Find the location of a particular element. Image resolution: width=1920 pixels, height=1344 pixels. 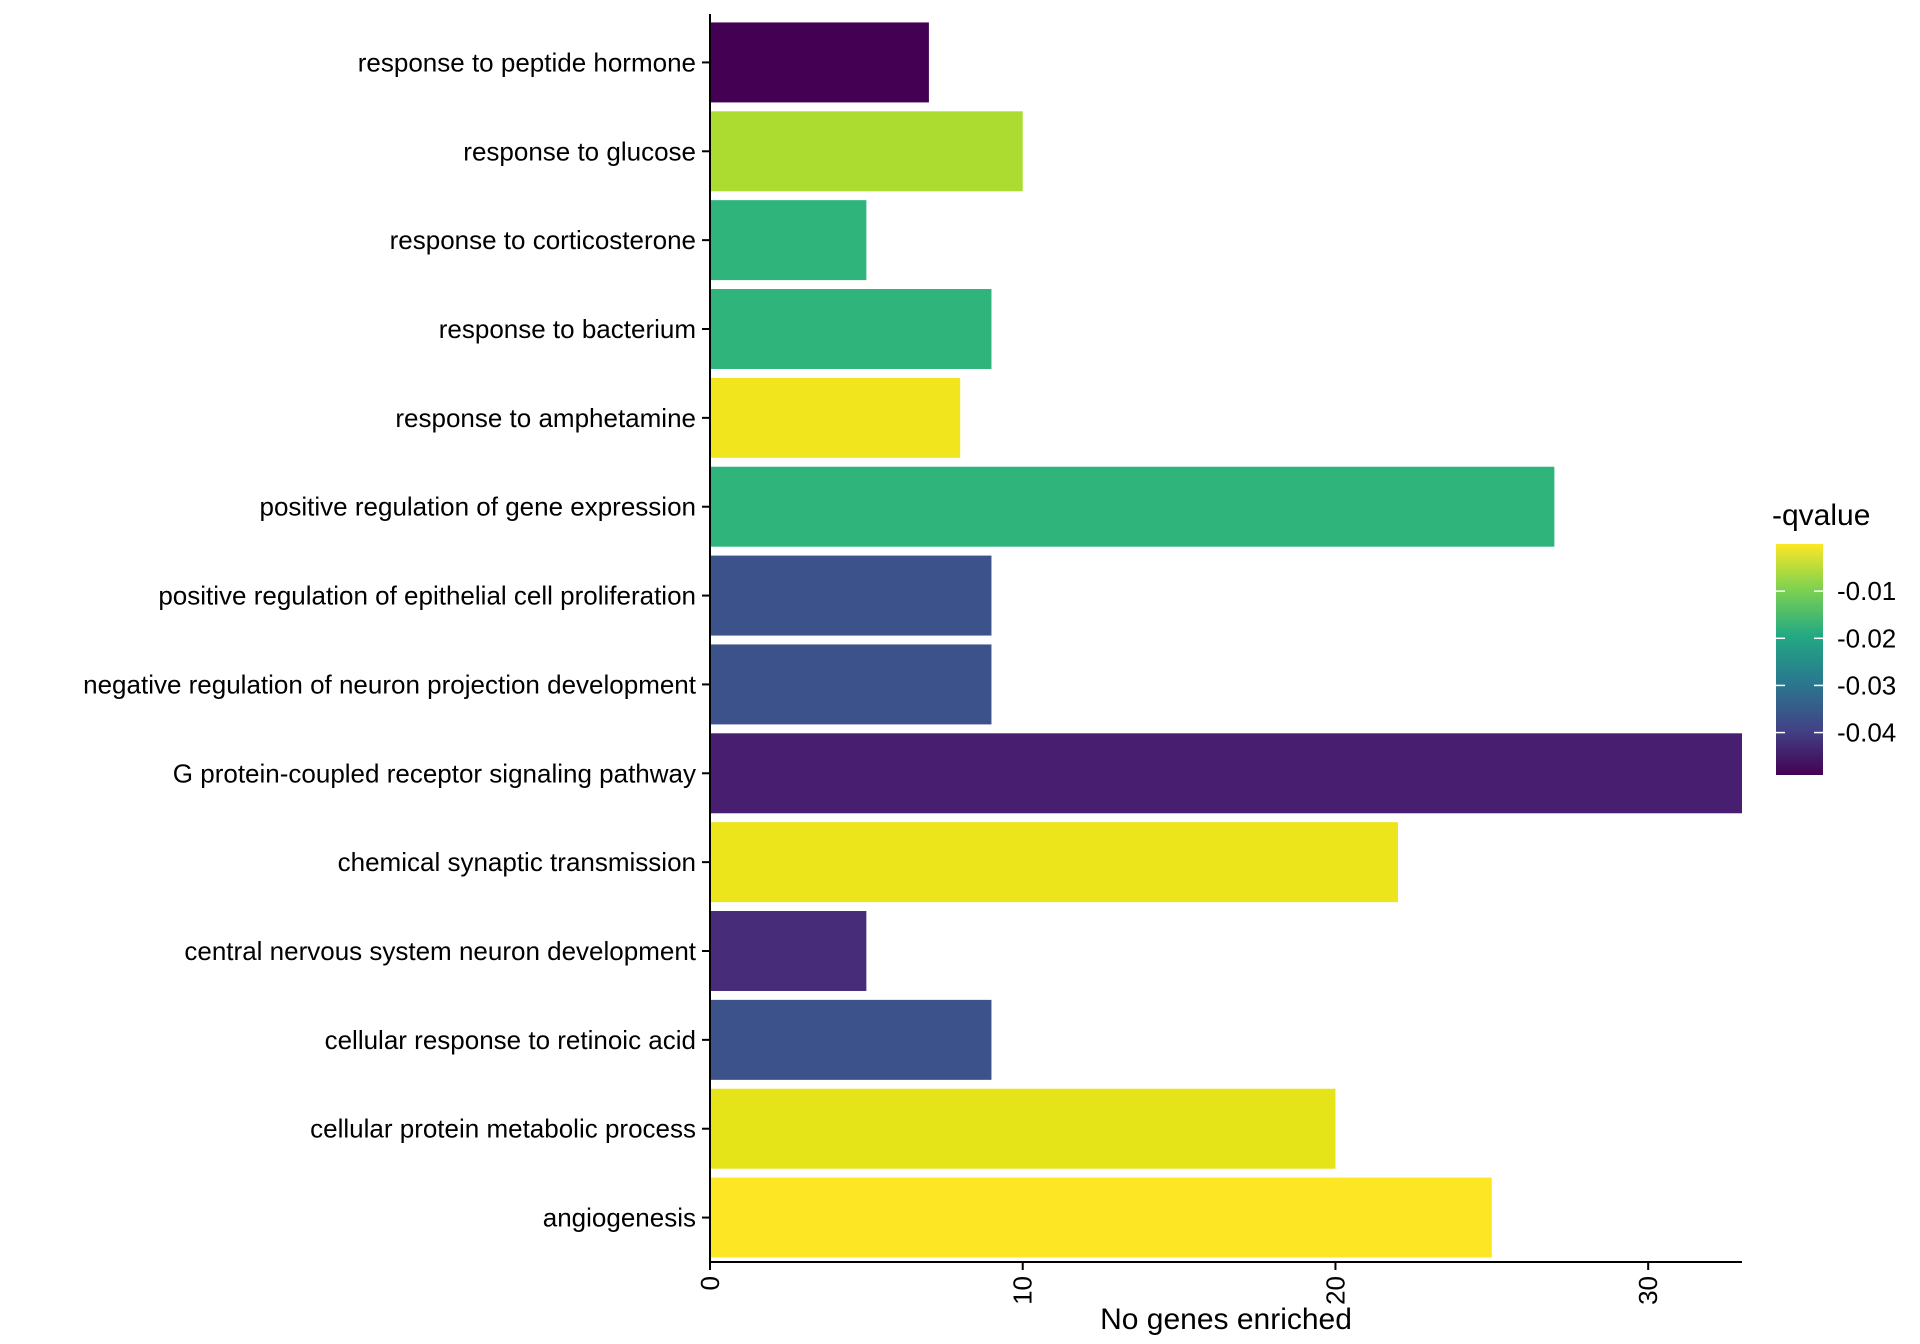

legend-ticks: -0.01 -0.02 -0.03 -0.04 is located at coordinates (1836, 662).